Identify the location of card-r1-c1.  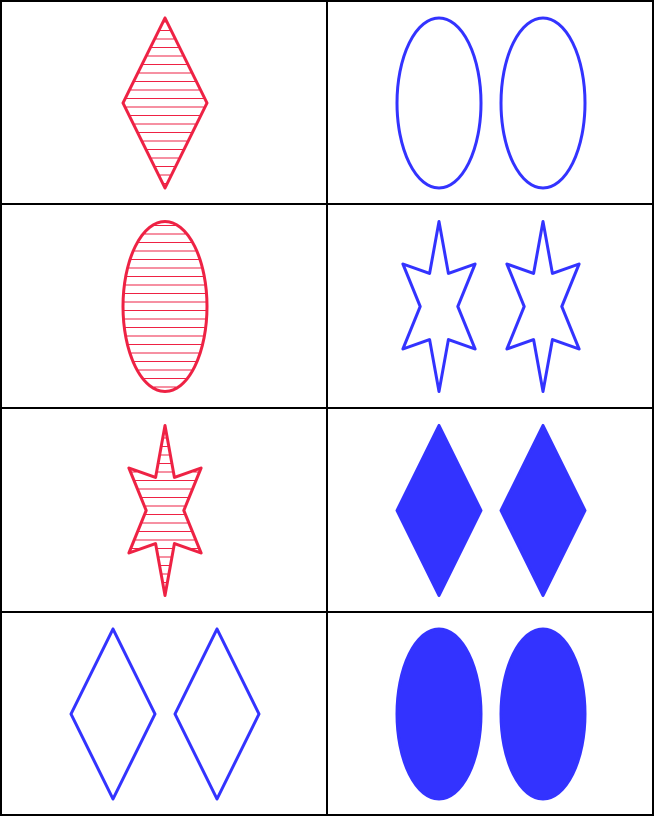
(164, 102).